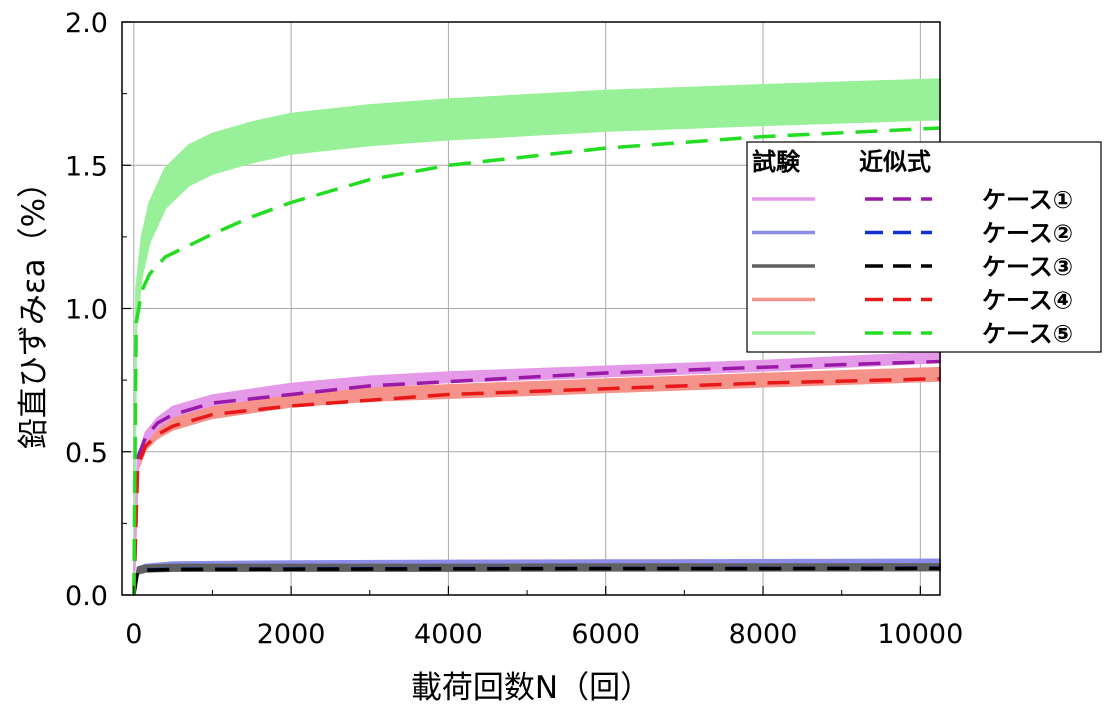  What do you see at coordinates (1027, 267) in the screenshot?
I see `legend-entry-label: ケース③` at bounding box center [1027, 267].